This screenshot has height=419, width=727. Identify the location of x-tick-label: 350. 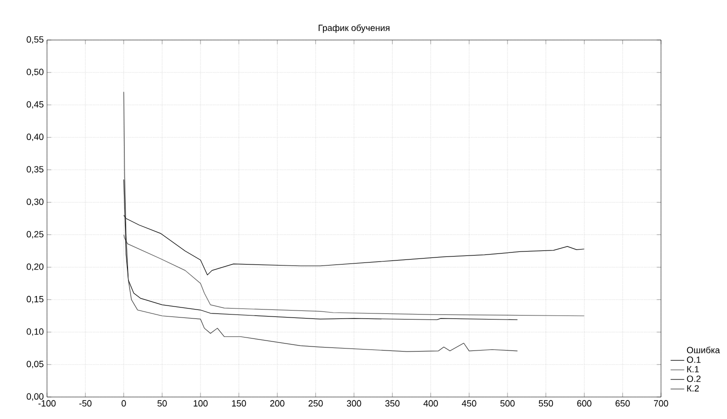
(392, 403).